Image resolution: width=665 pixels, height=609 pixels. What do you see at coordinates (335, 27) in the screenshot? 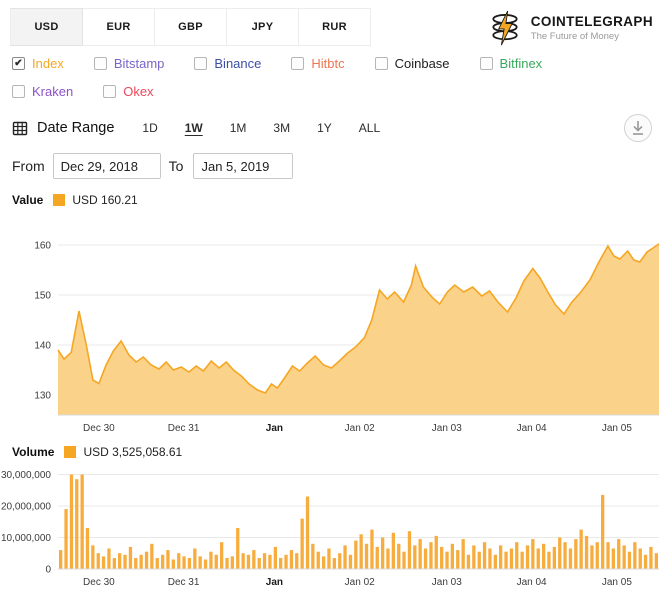
I see `tab-rur: RUR` at bounding box center [335, 27].